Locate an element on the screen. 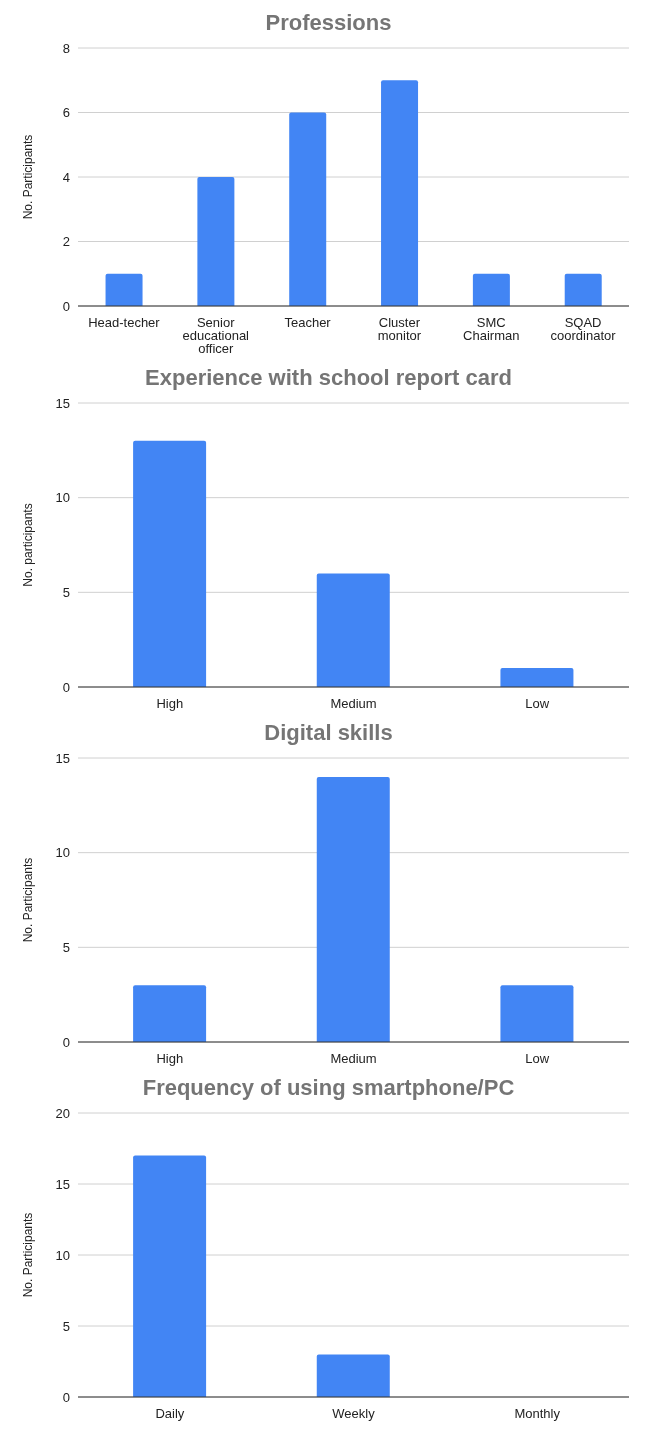 The height and width of the screenshot is (1441, 657). y-axis-title: No. participants is located at coordinates (28, 545).